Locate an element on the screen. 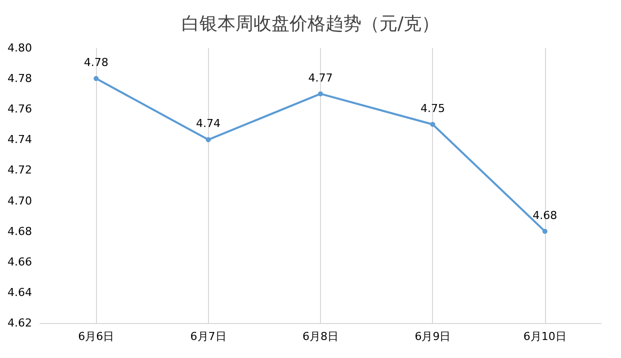  y-tick-label: 4.76 is located at coordinates (20, 109).